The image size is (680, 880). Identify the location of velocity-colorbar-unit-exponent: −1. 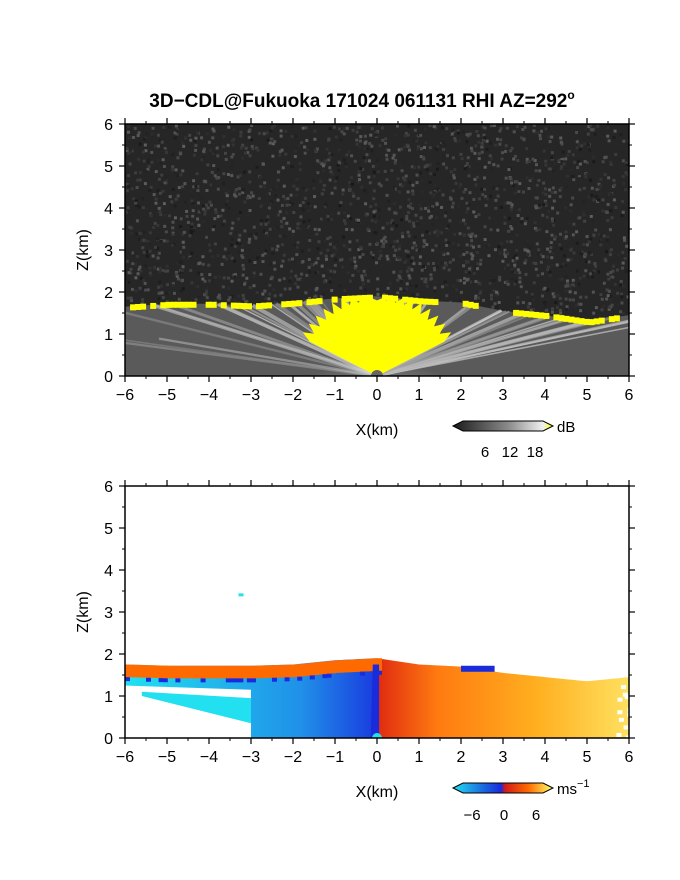
(583, 784).